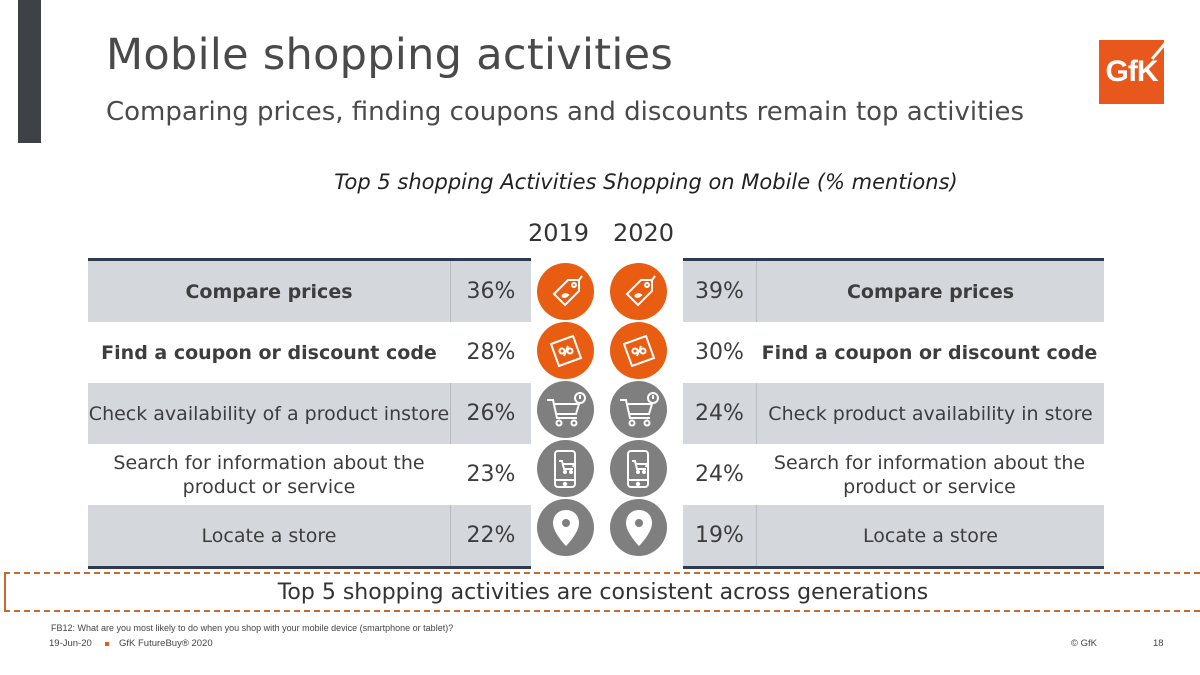 This screenshot has width=1200, height=675. I want to click on year-2019-label: 2019, so click(559, 233).